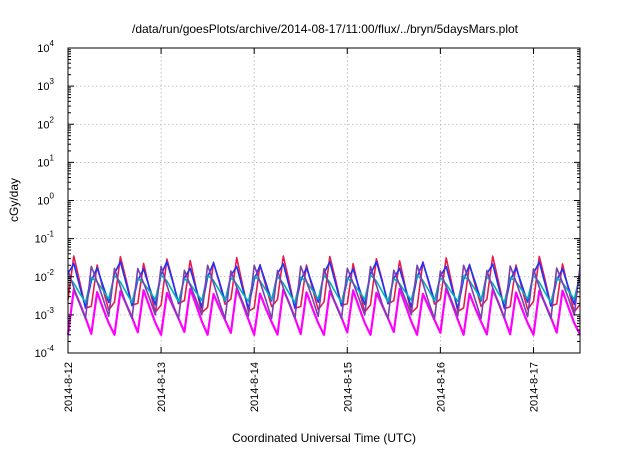  I want to click on x-tick-label: 2014-8-17, so click(534, 387).